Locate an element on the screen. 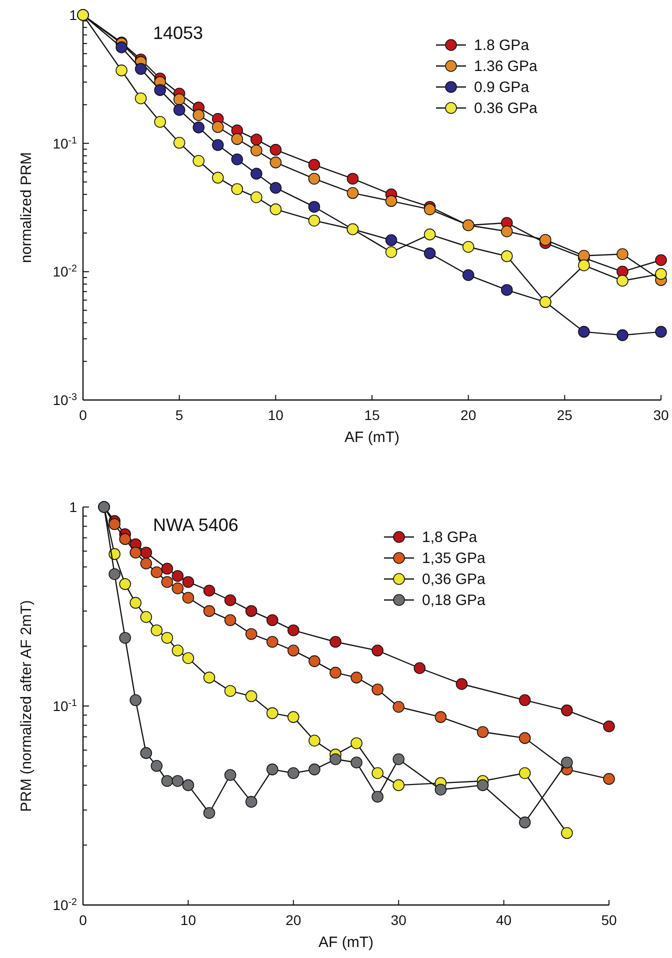  legend-label: 1.8 GPa is located at coordinates (502, 45).